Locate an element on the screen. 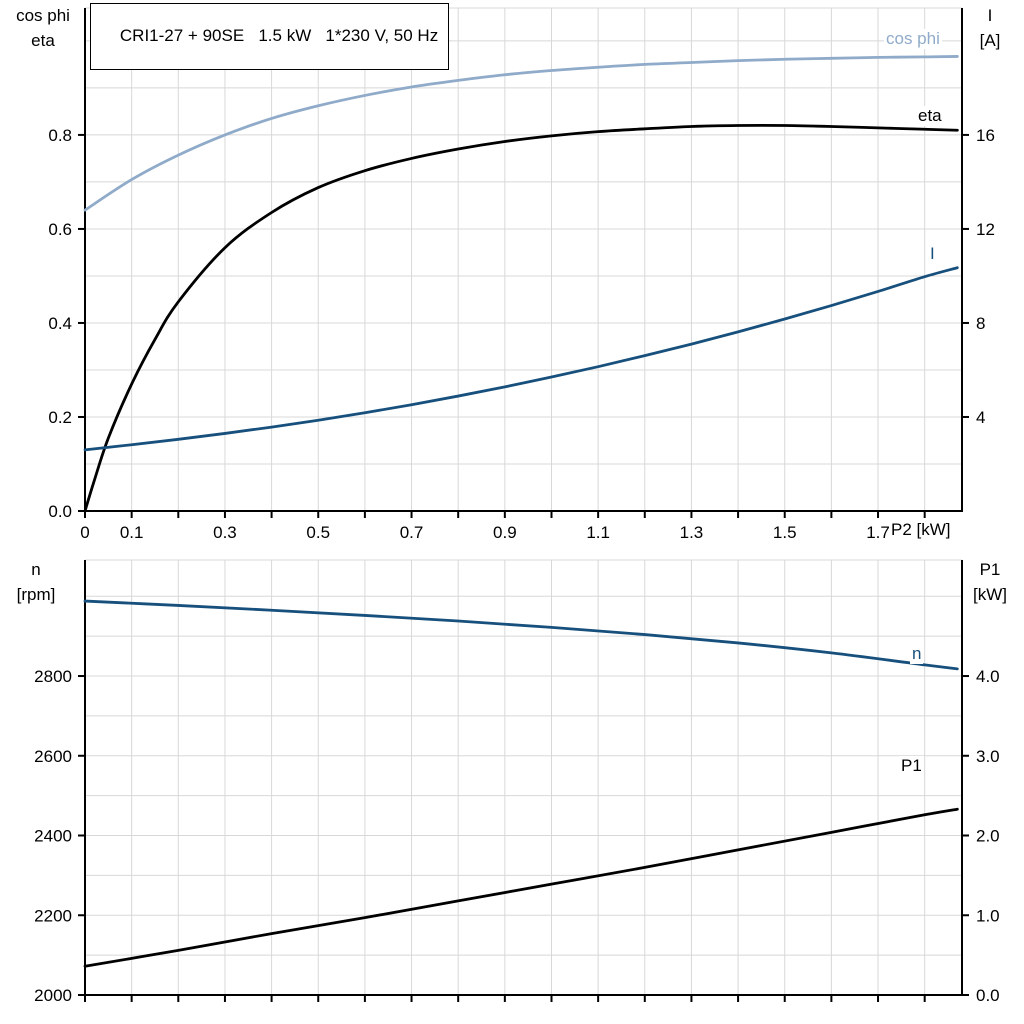  left-axis-title-speed-unit: [rpm] is located at coordinates (36, 594).